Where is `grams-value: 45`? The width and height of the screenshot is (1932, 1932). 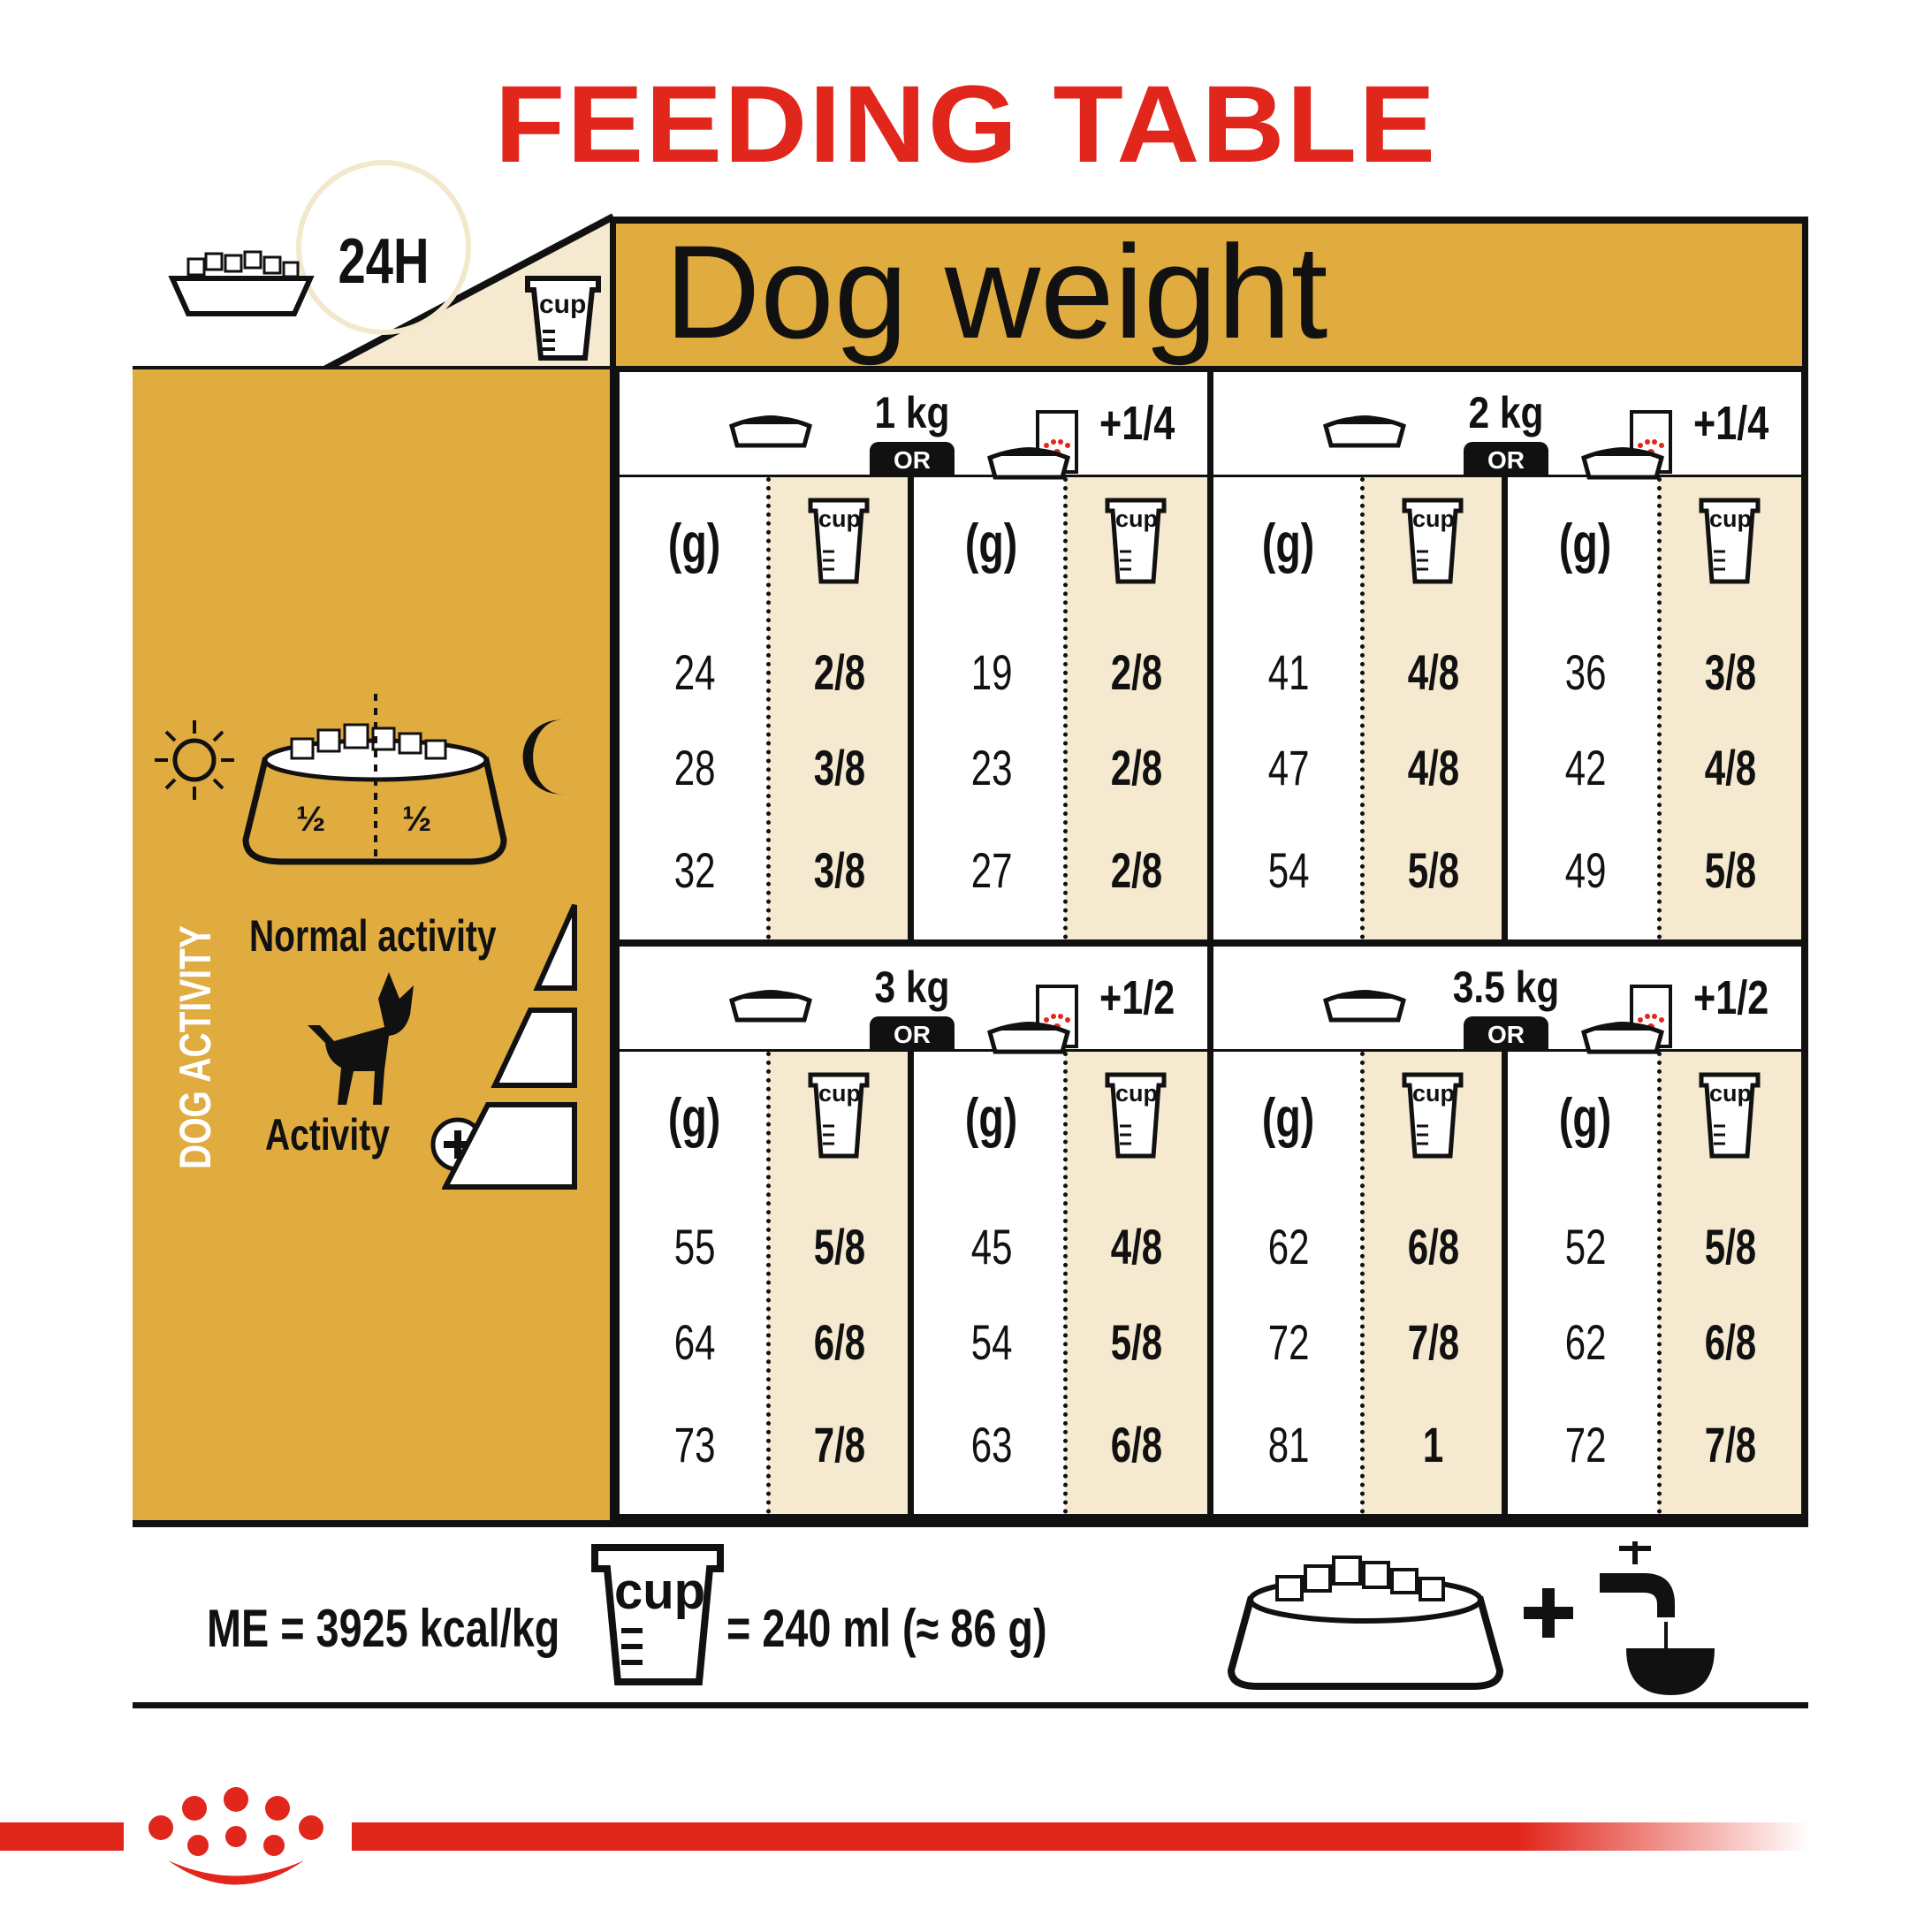 grams-value: 45 is located at coordinates (992, 1246).